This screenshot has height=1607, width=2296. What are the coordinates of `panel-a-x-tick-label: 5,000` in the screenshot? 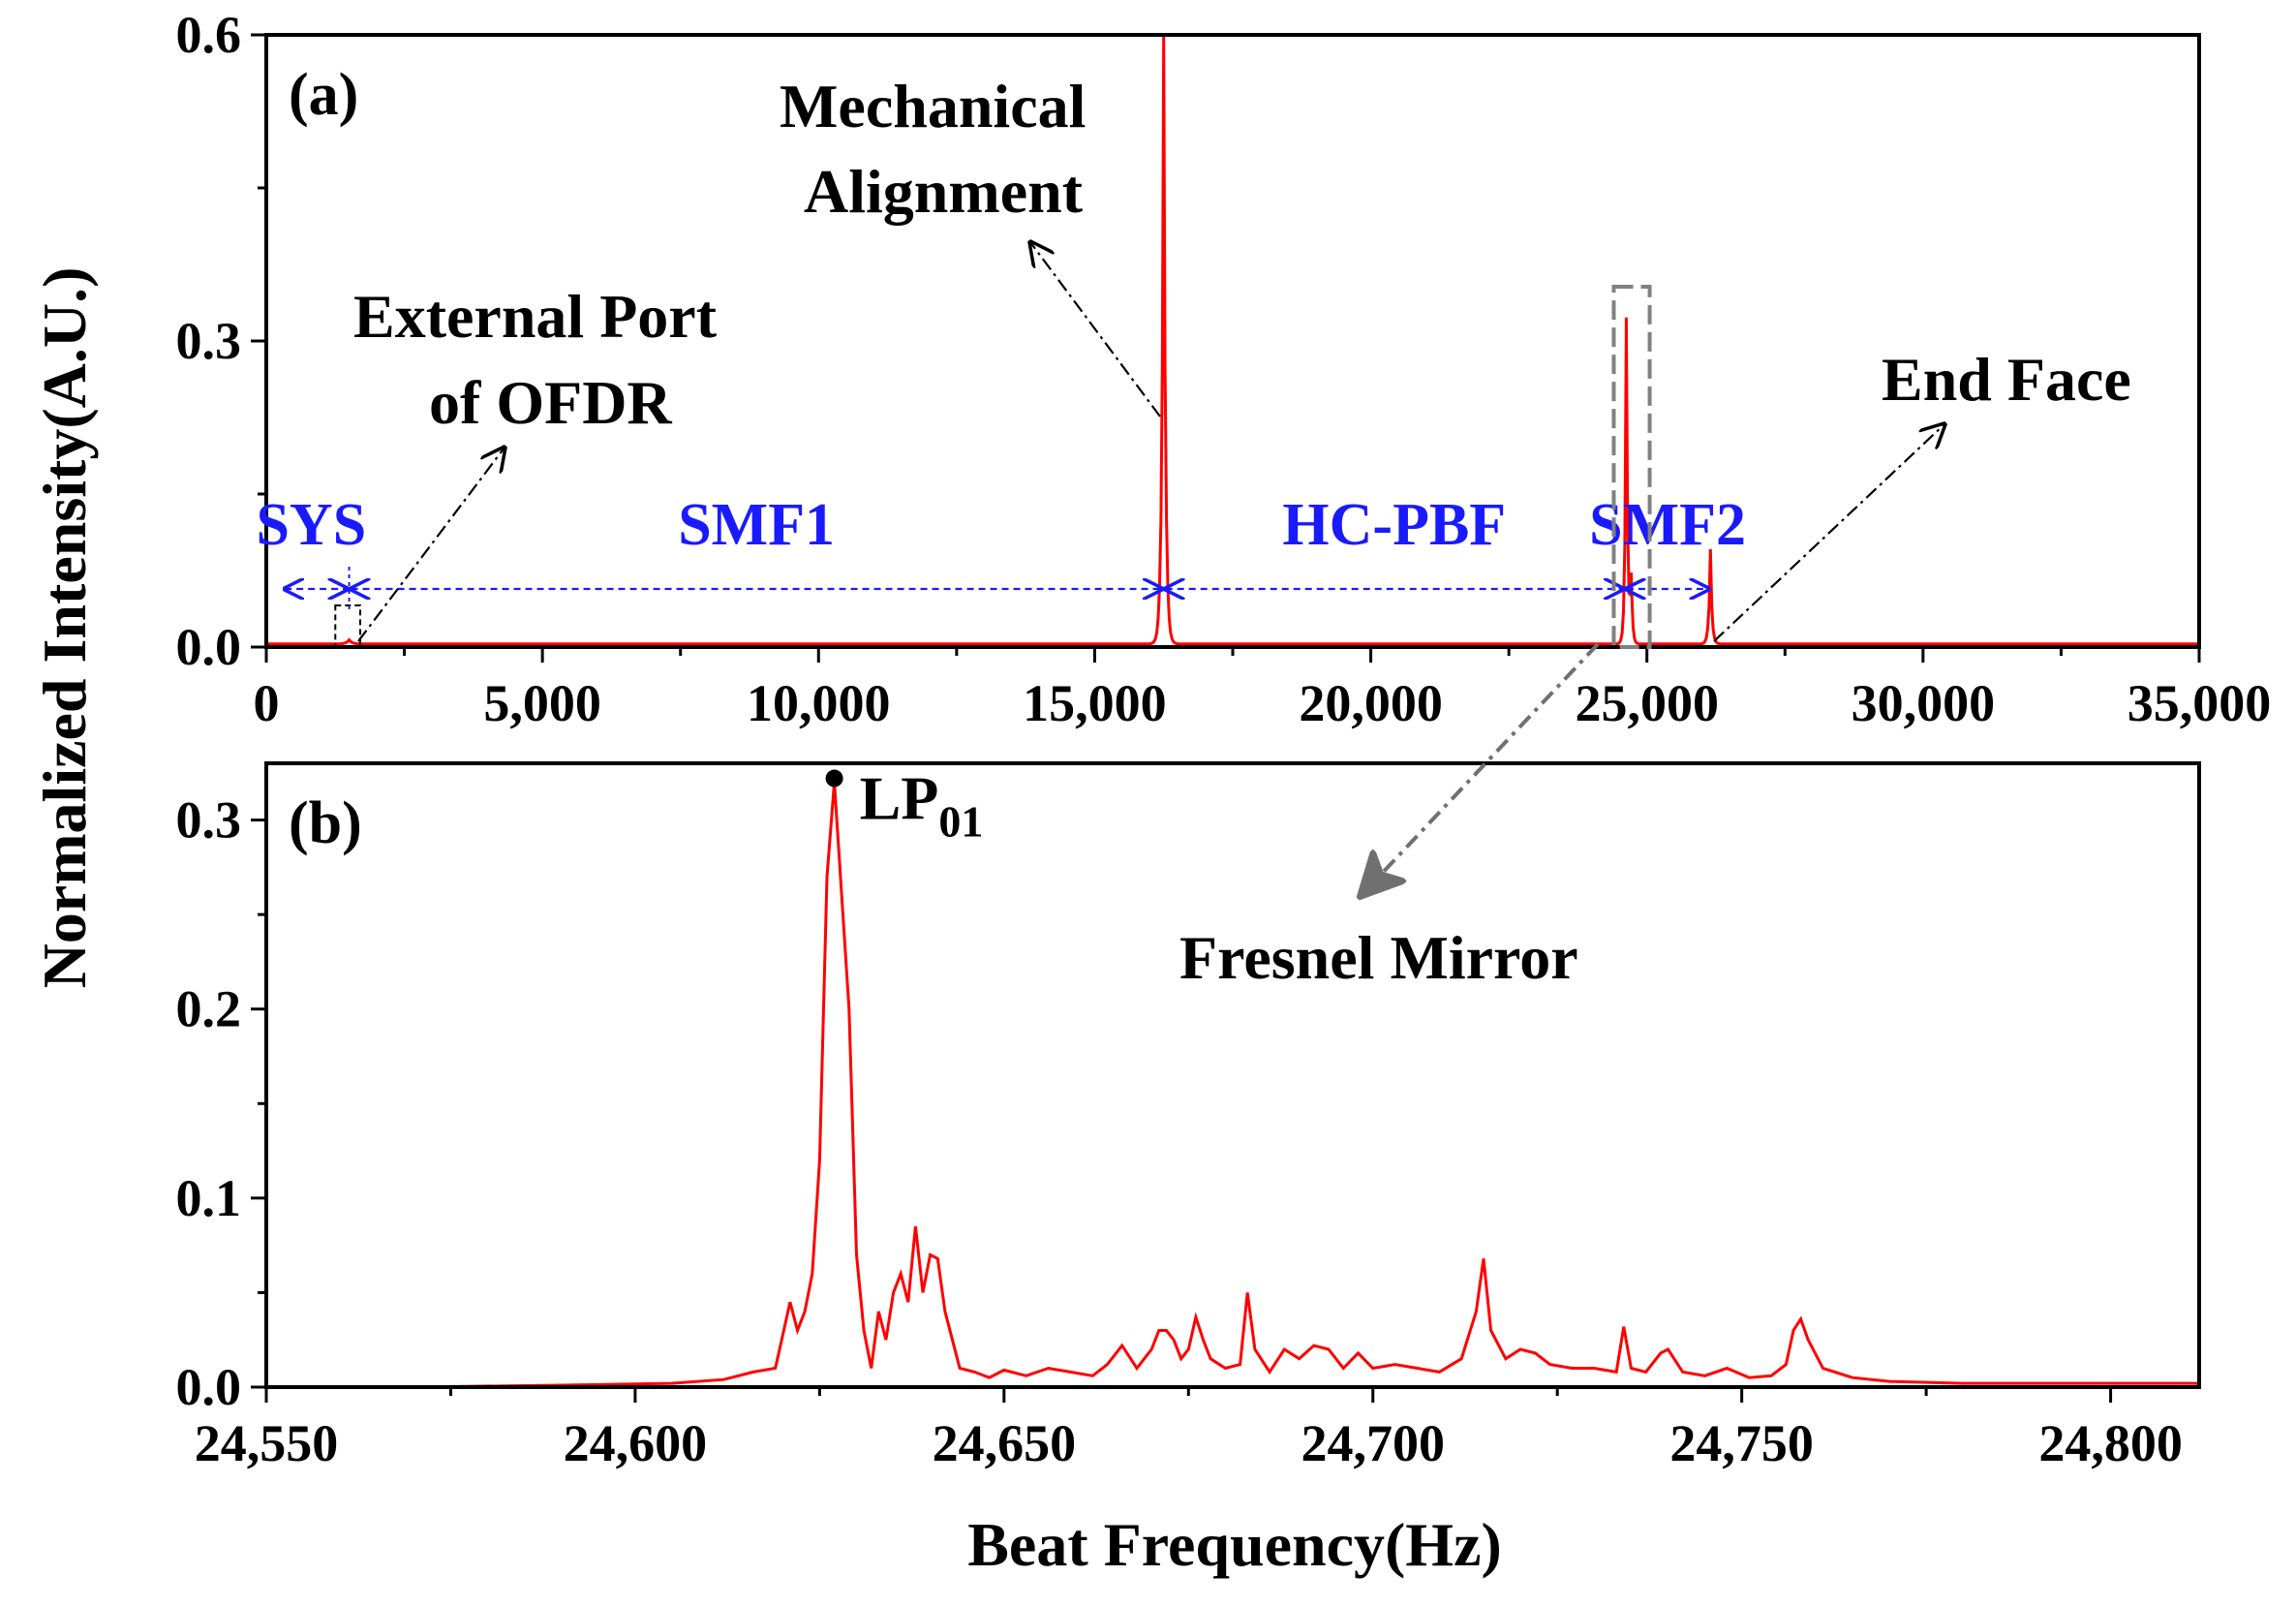 It's located at (542, 703).